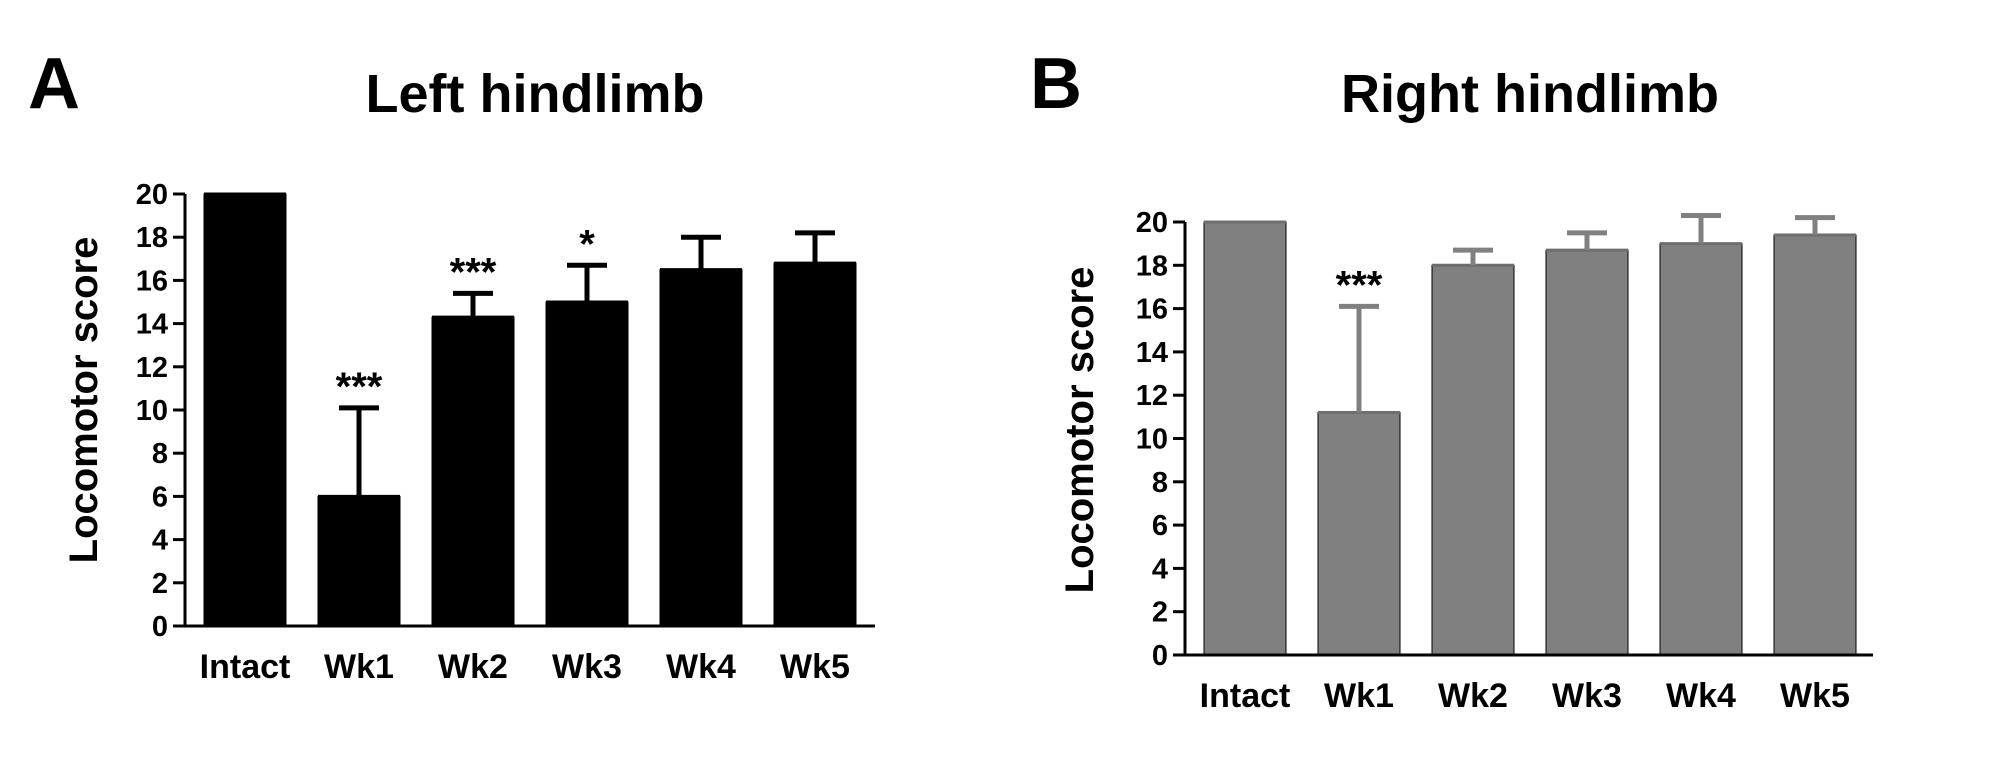 The height and width of the screenshot is (778, 2000). Describe the element at coordinates (1473, 460) in the screenshot. I see `panel-b-bar-wk2` at that location.